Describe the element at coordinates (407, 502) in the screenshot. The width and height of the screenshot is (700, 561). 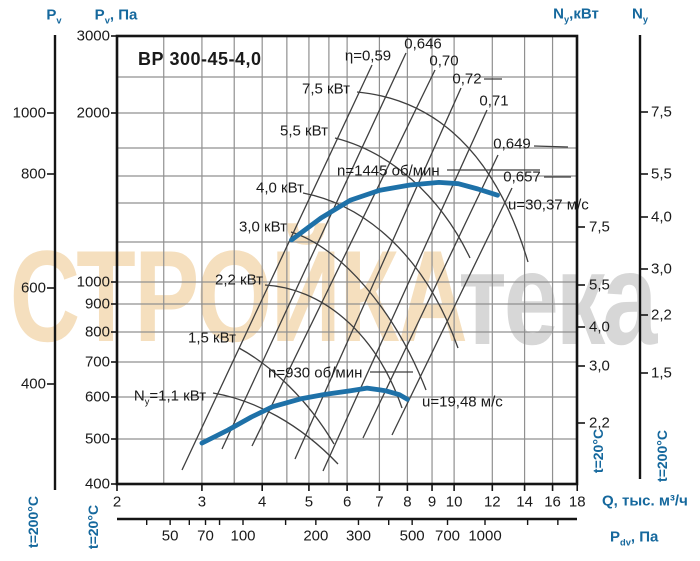
I see `tick-label-q: 8` at that location.